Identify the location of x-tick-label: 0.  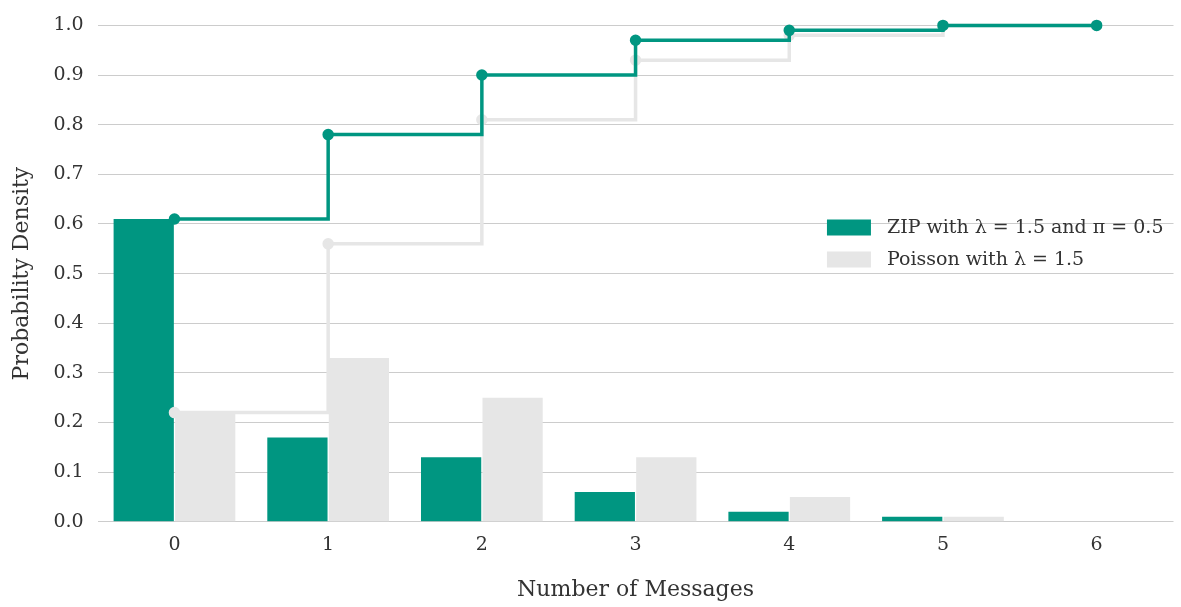
(174, 543).